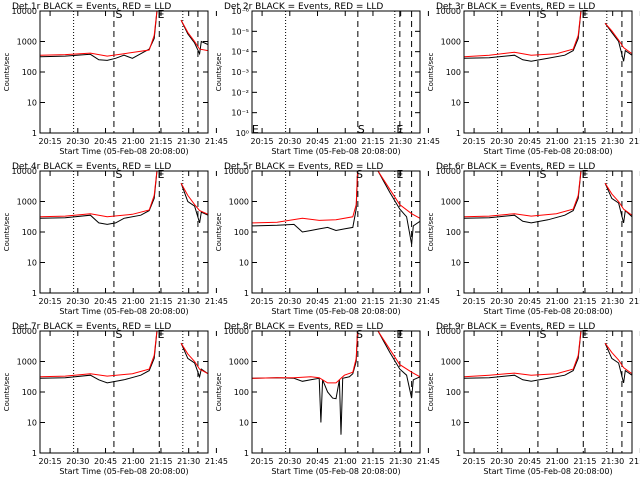 The width and height of the screenshot is (640, 480). Describe the element at coordinates (91, 327) in the screenshot. I see `panel-title: Det 7r BLACK = Events, RED = LLD` at that location.